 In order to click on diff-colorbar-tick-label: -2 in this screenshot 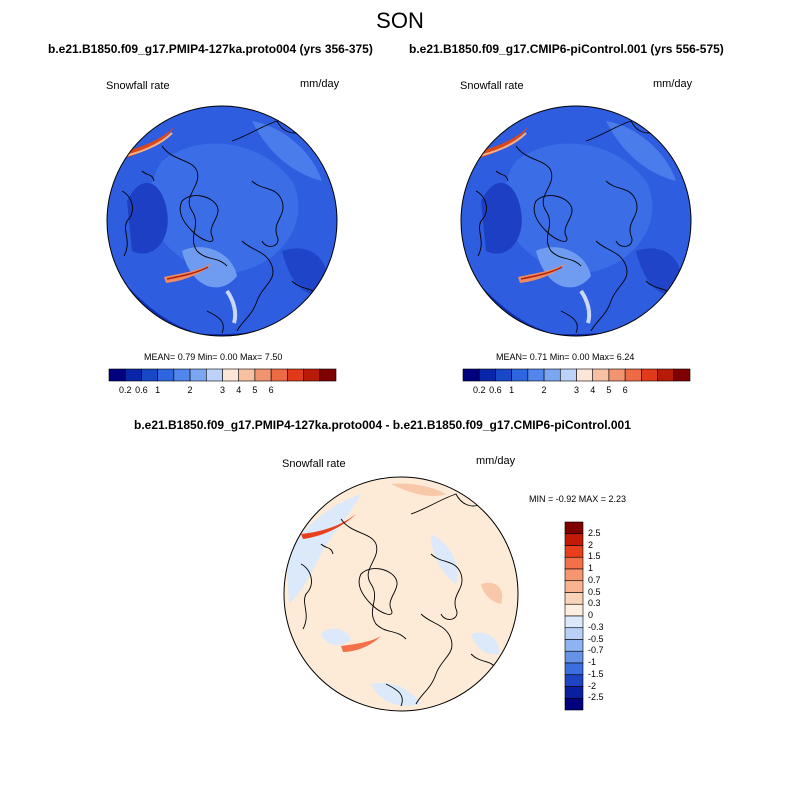, I will do `click(592, 685)`.